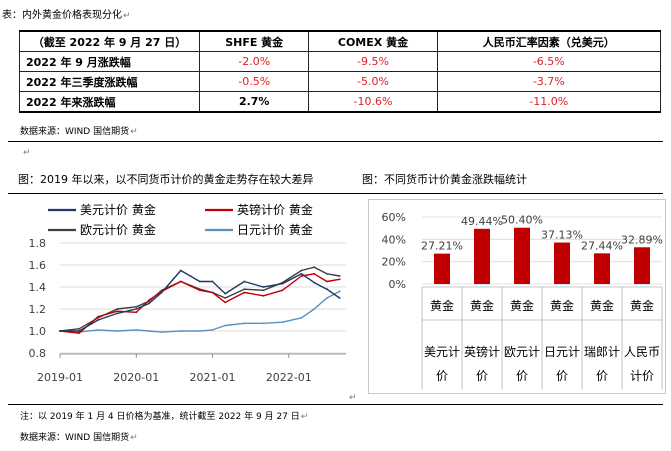 This screenshot has height=451, width=671. I want to click on bottom-source-text: 数据来源：WIND 国信期货, so click(75, 438).